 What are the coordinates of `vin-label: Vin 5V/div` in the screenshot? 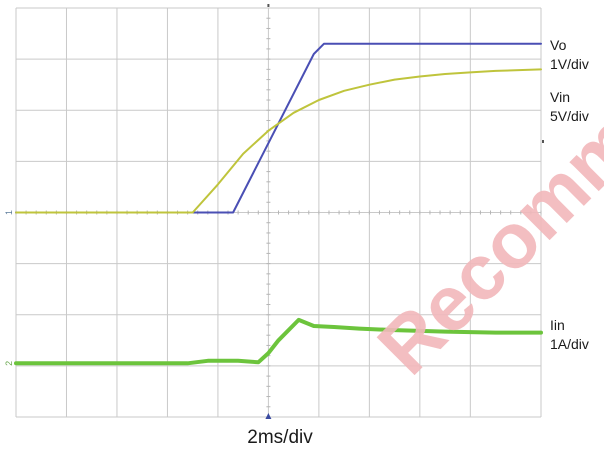 It's located at (569, 107).